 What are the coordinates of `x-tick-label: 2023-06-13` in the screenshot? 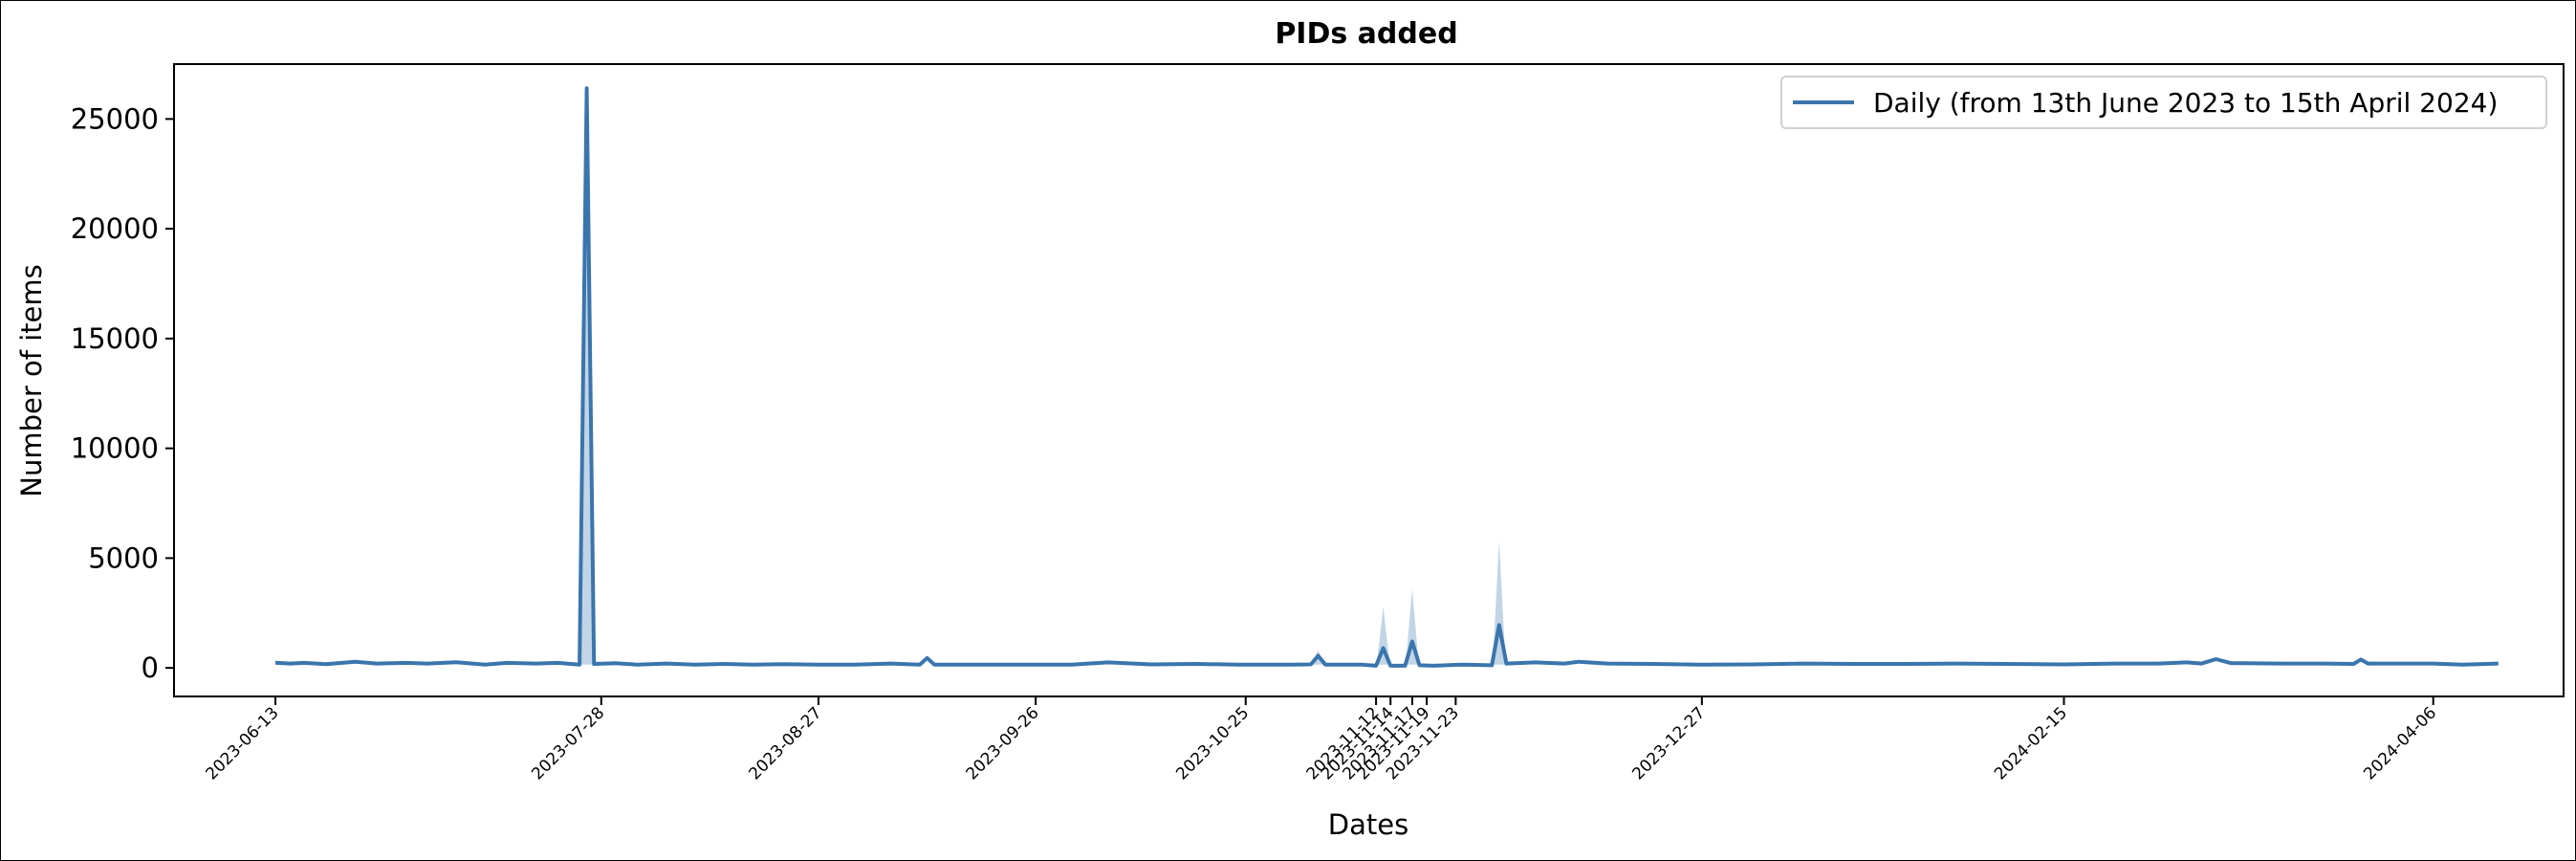 It's located at (243, 744).